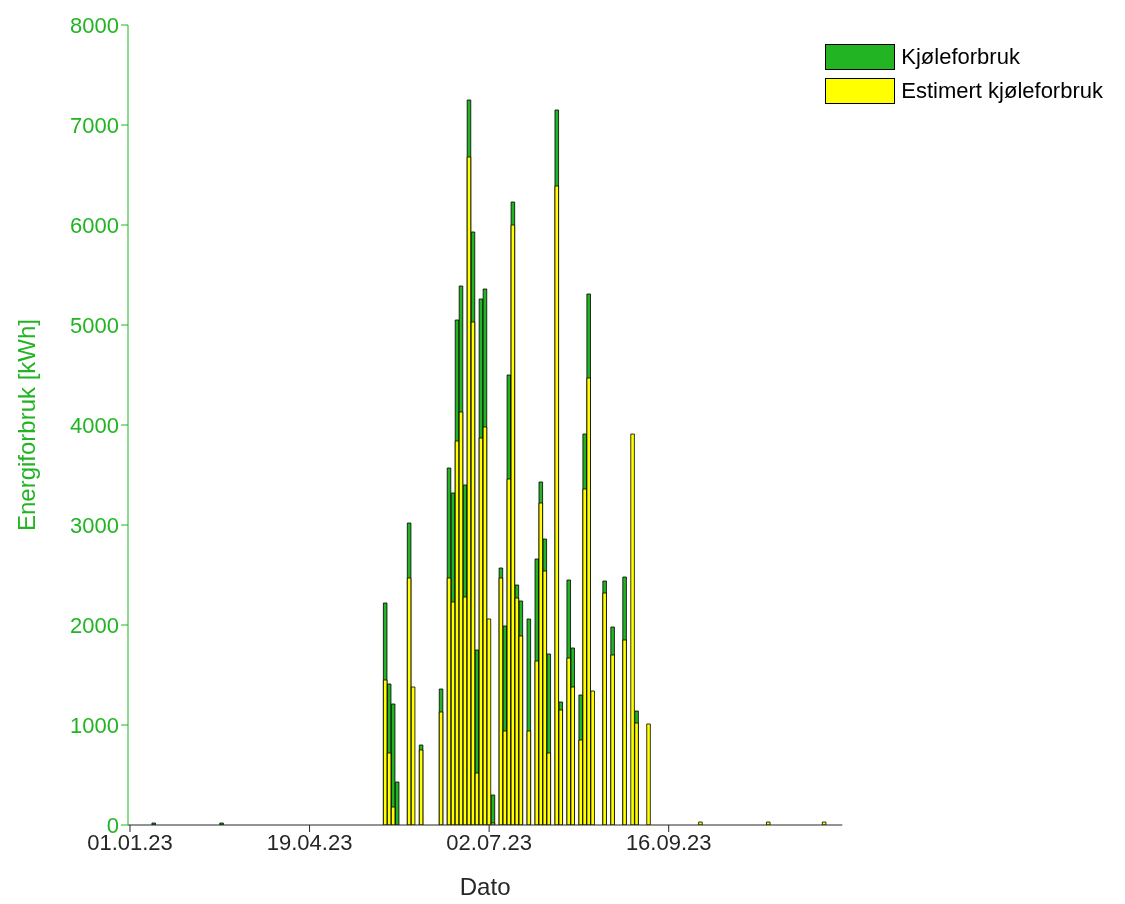 The width and height of the screenshot is (1125, 904). I want to click on x-tick-label: 19.04.23, so click(309, 842).